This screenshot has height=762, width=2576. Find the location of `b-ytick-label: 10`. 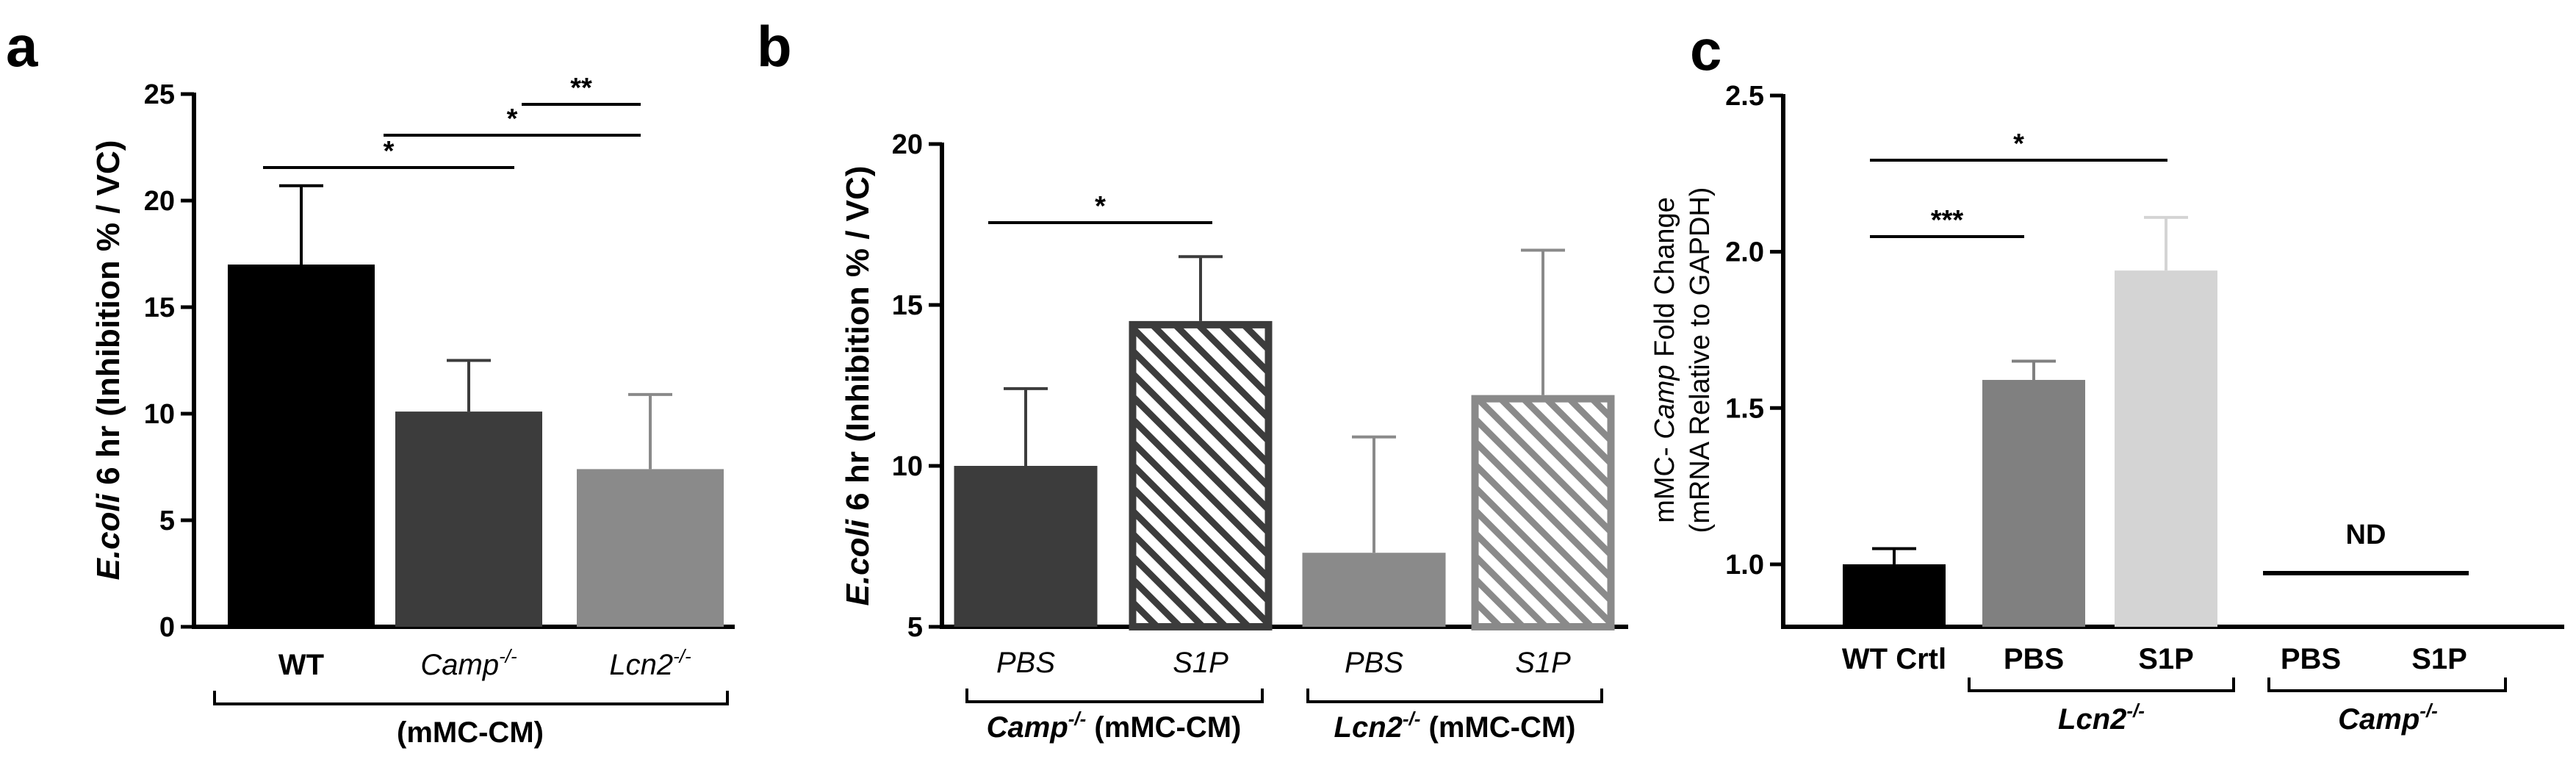

b-ytick-label: 10 is located at coordinates (908, 467).